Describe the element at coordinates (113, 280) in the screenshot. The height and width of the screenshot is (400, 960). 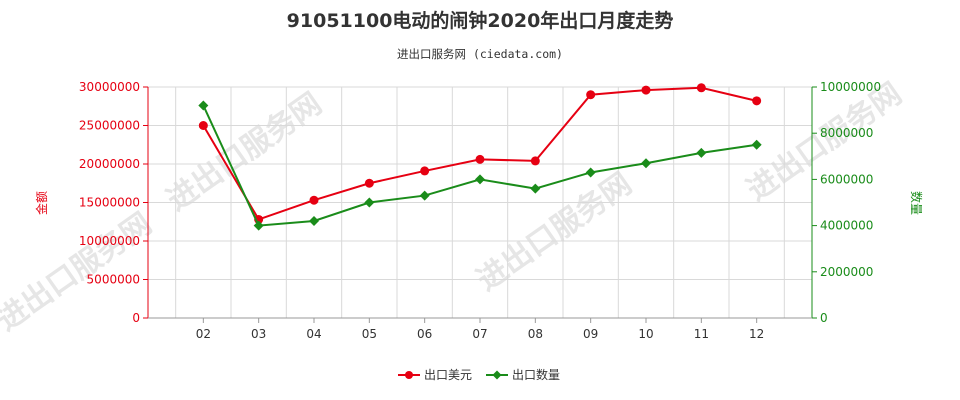
I see `y-left-tick-label: 5000000` at that location.